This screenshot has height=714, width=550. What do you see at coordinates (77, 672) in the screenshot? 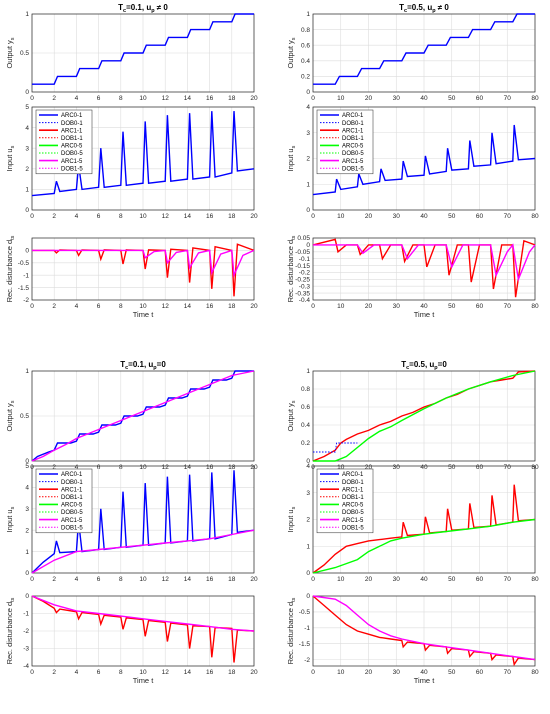
I see `x-tick-label: 4` at bounding box center [77, 672].